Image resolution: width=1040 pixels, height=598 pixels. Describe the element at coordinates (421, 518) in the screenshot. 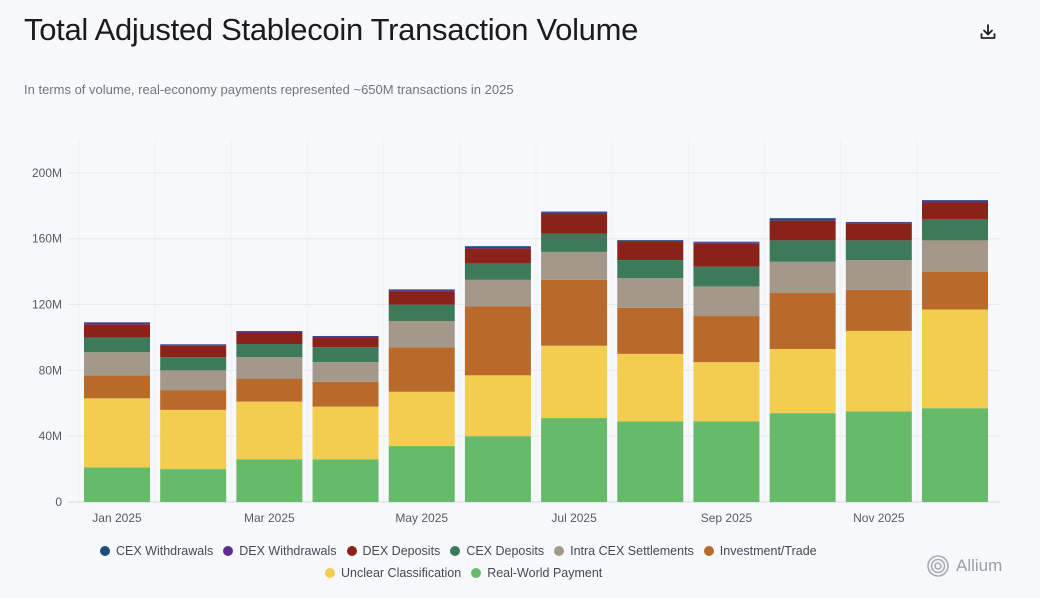

I see `x-tick-label: May 2025` at that location.